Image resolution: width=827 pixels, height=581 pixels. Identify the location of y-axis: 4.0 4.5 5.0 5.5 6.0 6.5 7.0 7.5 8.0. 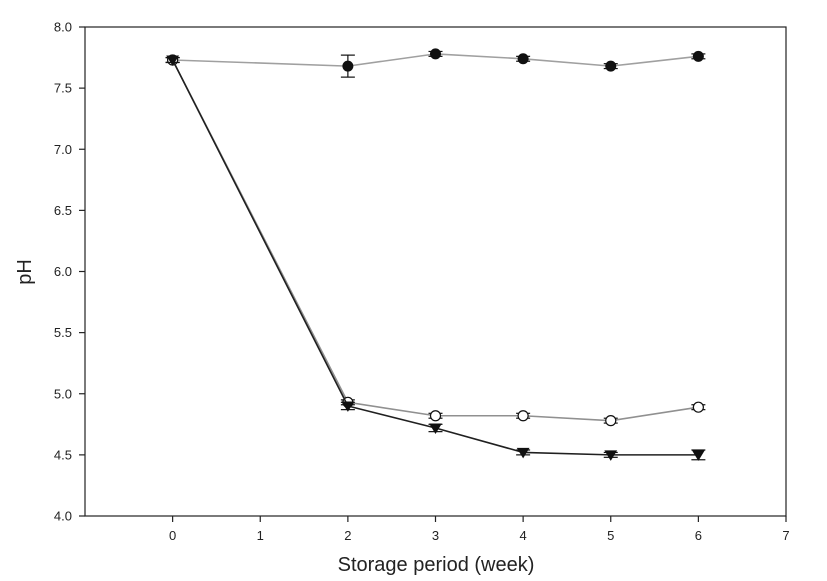
(69, 272).